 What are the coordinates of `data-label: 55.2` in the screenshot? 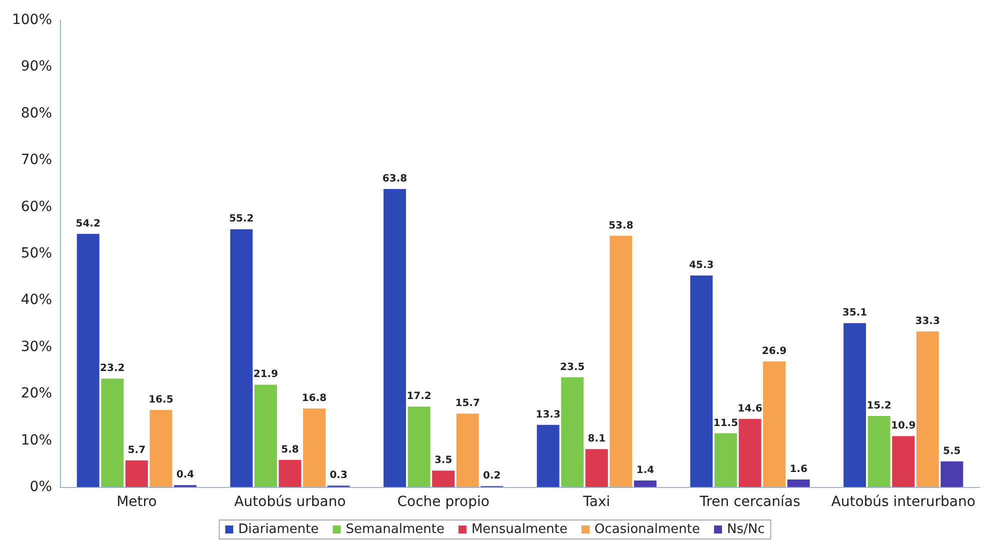 It's located at (241, 219).